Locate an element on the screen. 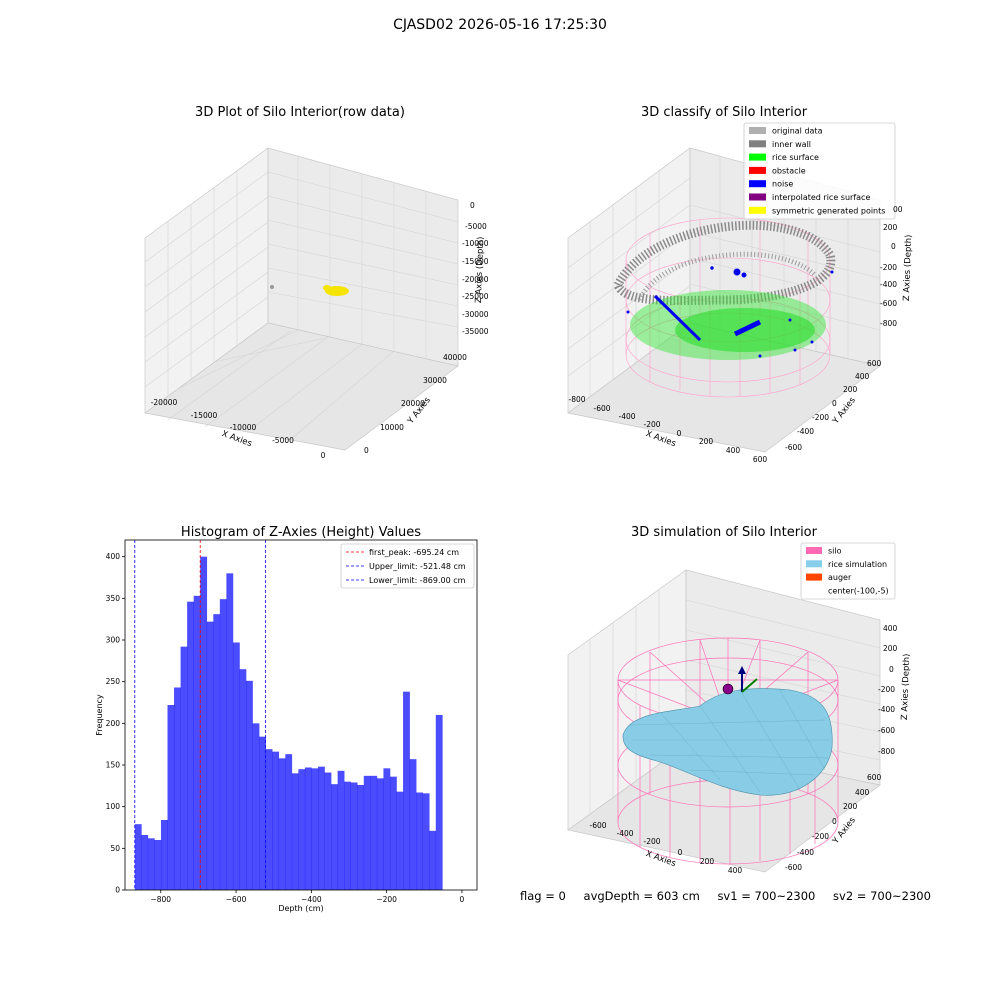  simulation-ztick: -600 is located at coordinates (886, 730).